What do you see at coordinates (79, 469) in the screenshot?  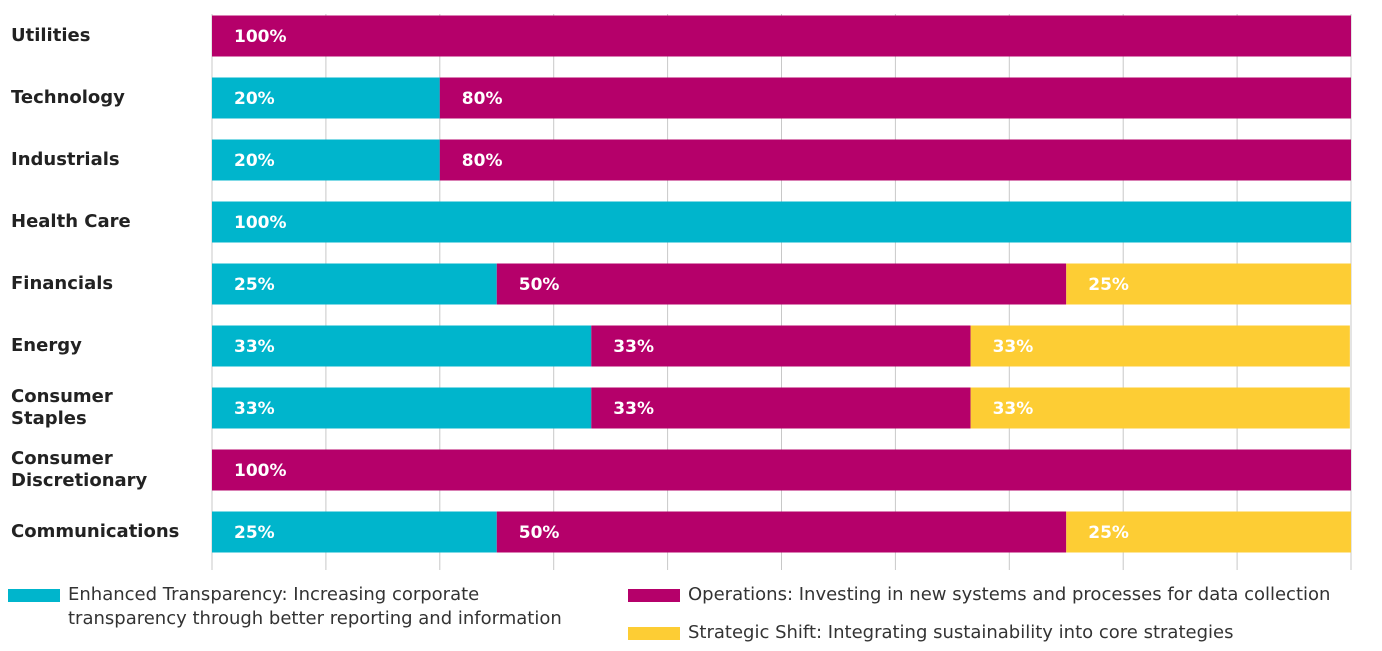 I see `category-label: Consumer Discretionary` at bounding box center [79, 469].